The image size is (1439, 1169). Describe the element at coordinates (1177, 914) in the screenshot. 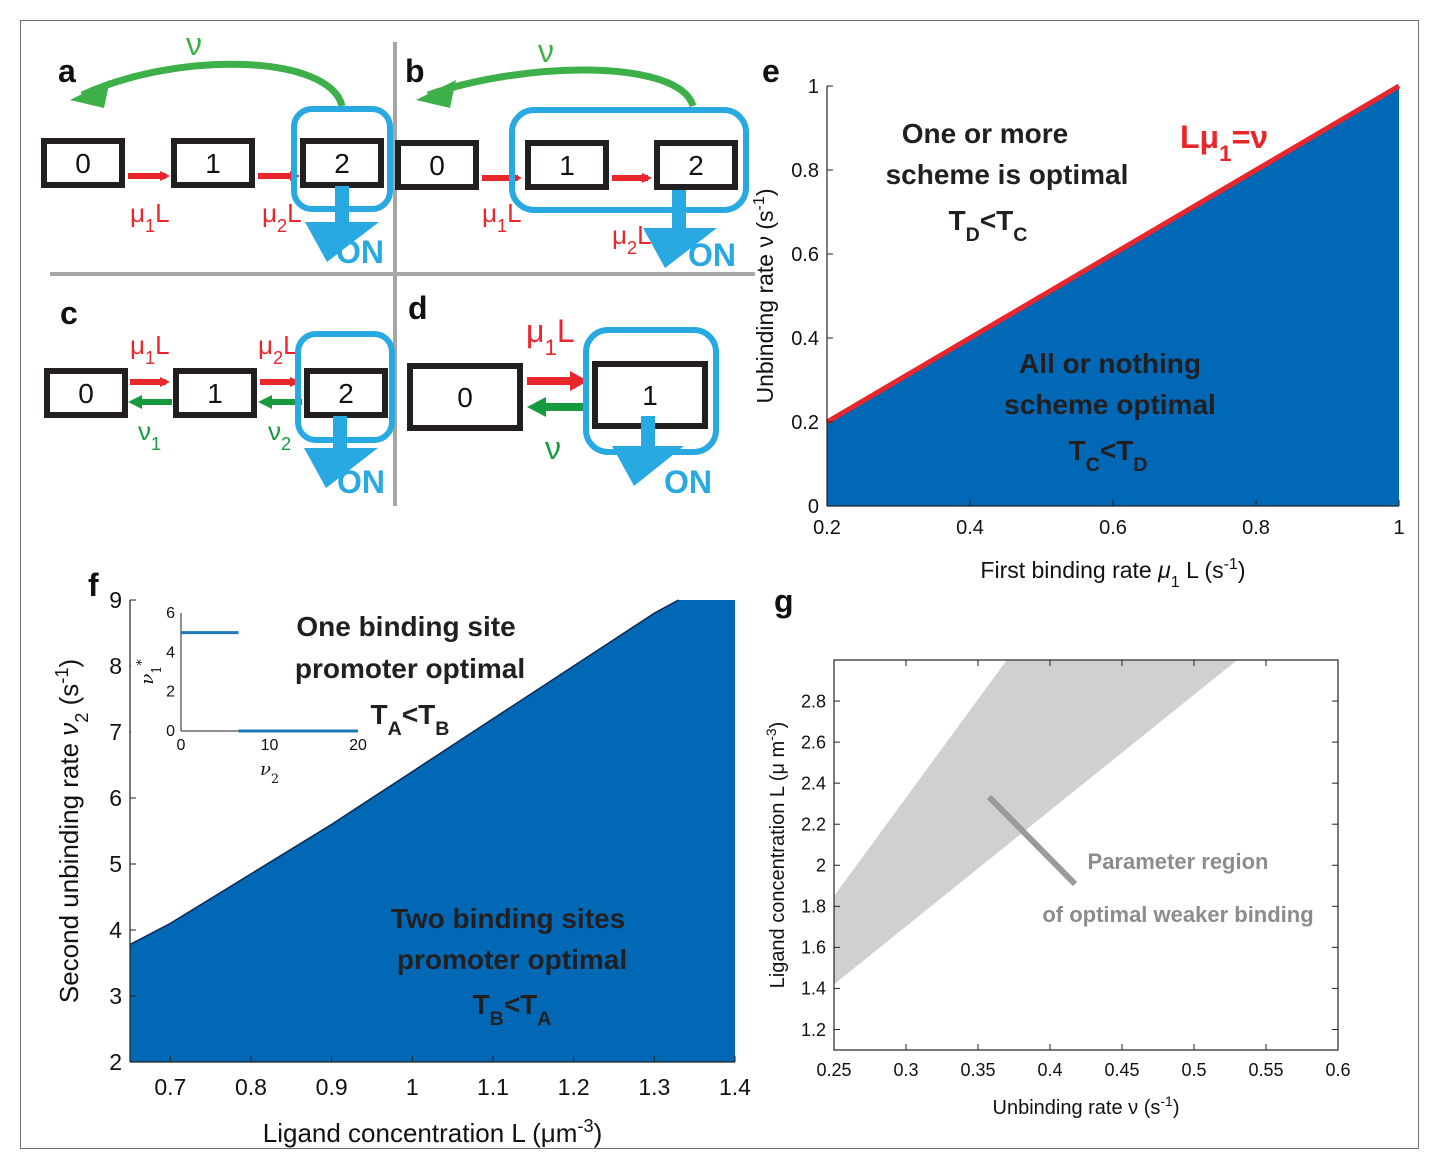

I see `panel-g-annotation-line-2: of optimal weaker binding` at that location.